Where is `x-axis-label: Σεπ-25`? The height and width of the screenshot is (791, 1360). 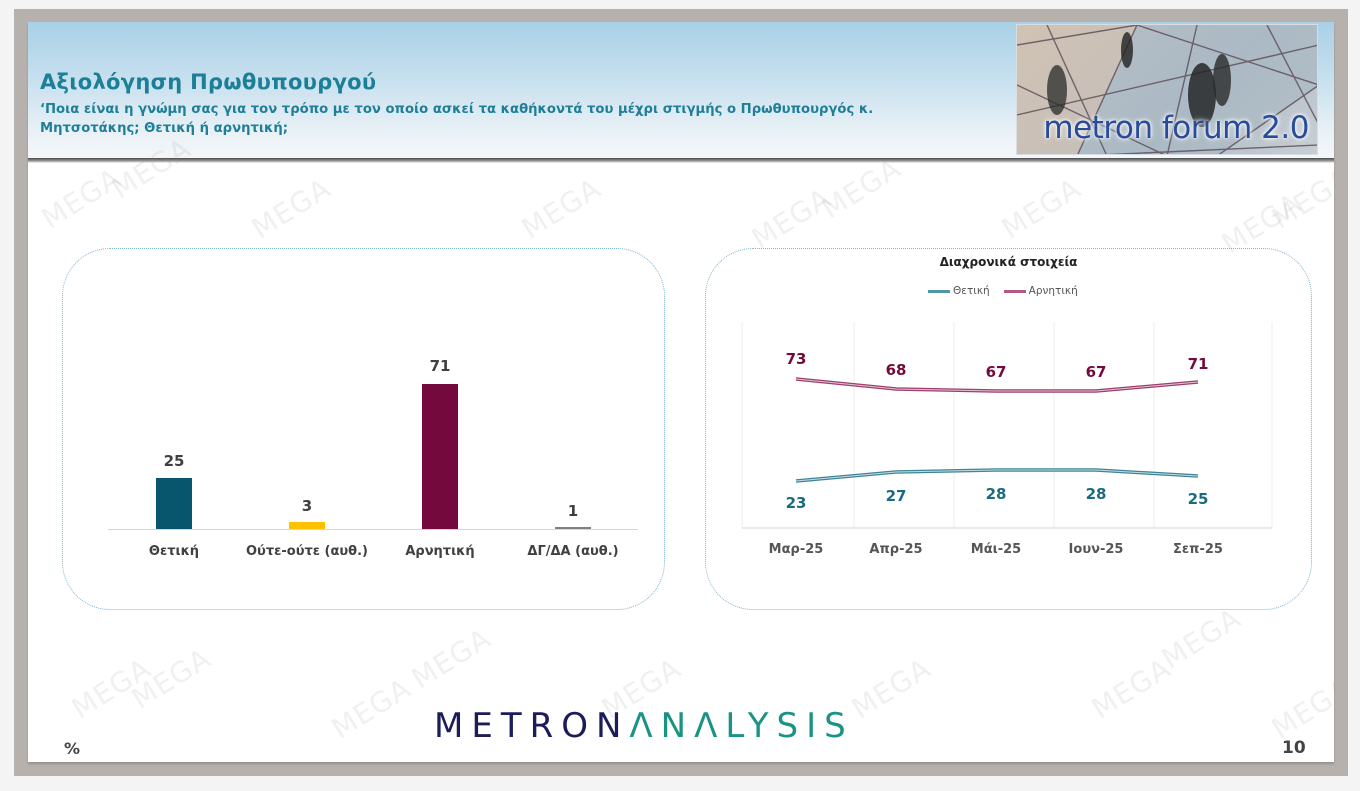
x-axis-label: Σεπ-25 is located at coordinates (1198, 549).